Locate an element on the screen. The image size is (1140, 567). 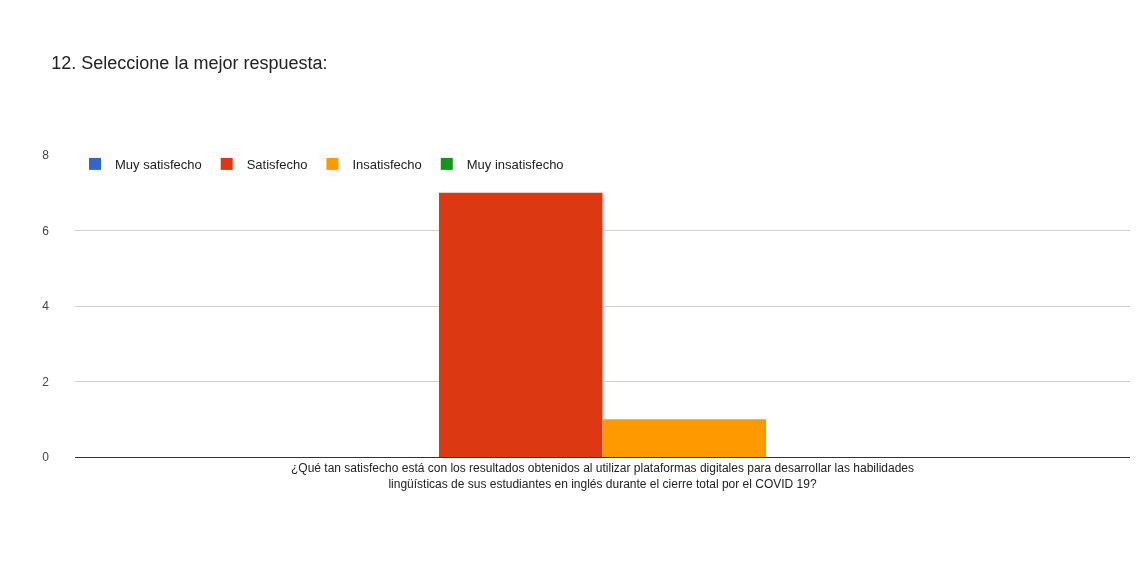
y-tick-label: 2 is located at coordinates (46, 381).